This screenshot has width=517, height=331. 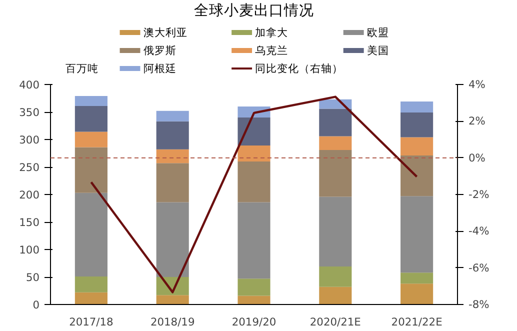 I want to click on x-tick-label: 2017/18, so click(x=91, y=322).